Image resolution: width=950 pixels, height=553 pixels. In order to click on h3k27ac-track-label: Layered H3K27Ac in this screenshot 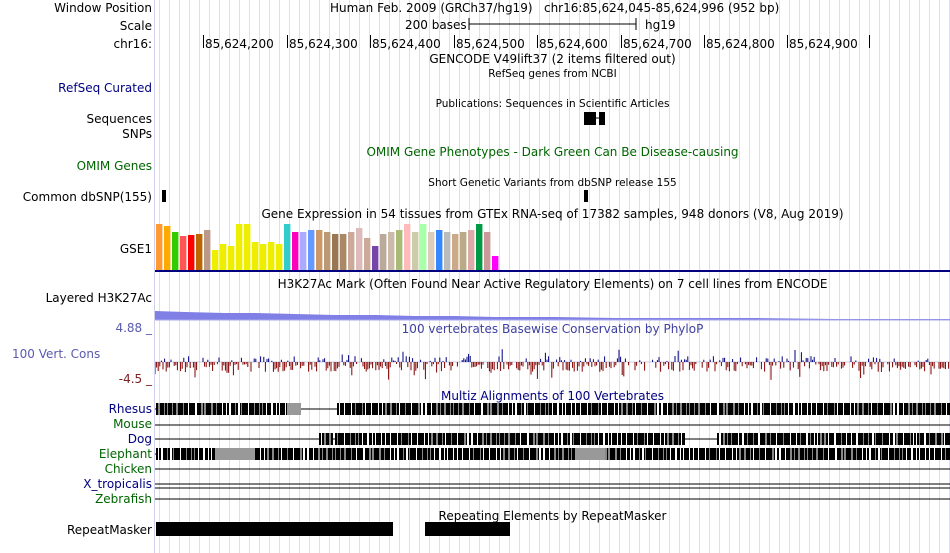, I will do `click(98, 298)`.